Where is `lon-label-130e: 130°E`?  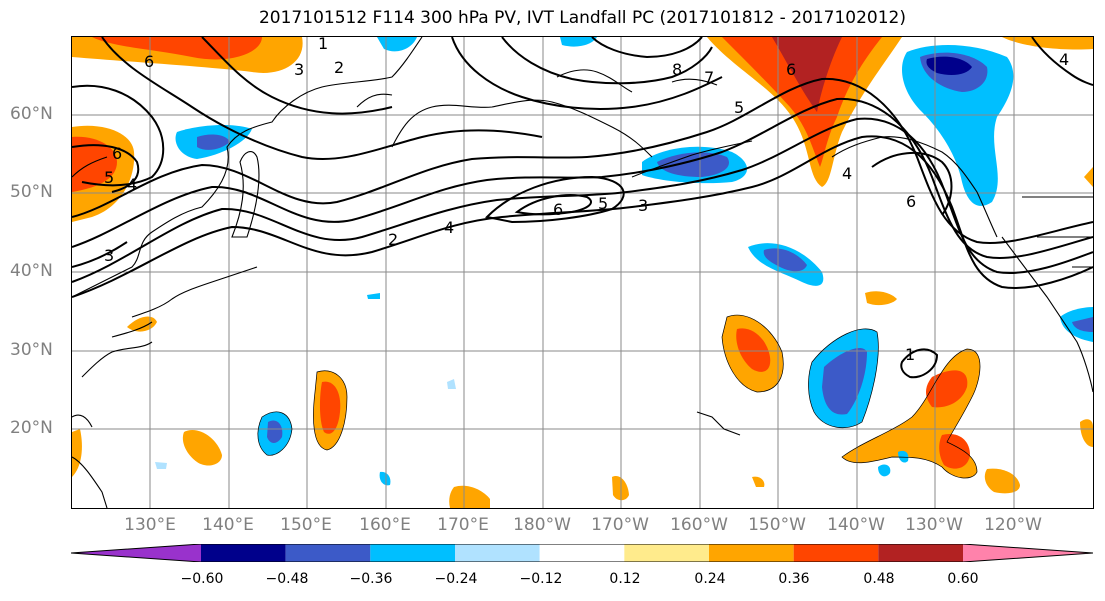 lon-label-130e: 130°E is located at coordinates (150, 525).